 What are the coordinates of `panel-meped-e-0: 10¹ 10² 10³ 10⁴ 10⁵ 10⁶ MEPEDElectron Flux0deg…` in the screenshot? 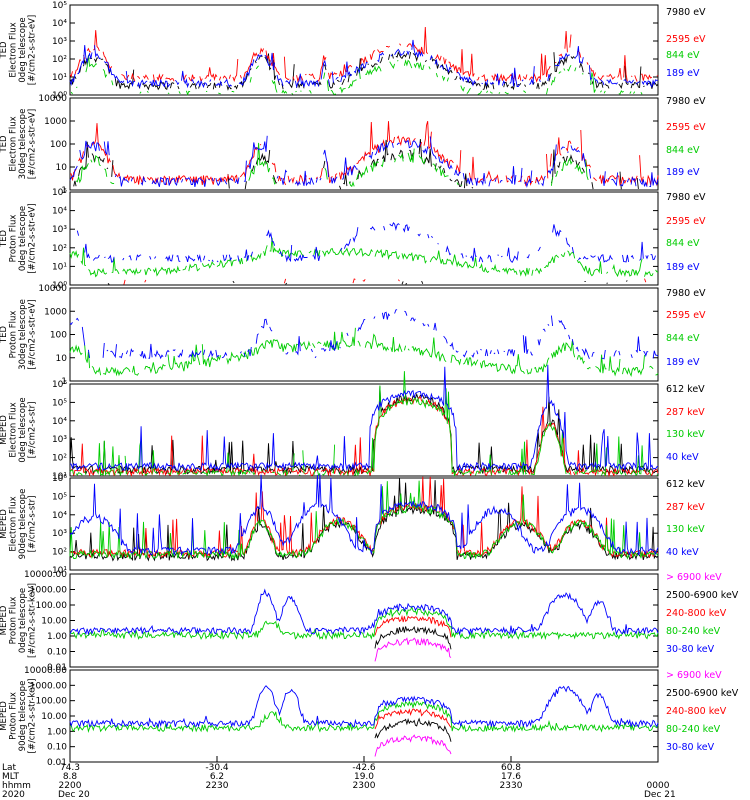 It's located at (352, 423).